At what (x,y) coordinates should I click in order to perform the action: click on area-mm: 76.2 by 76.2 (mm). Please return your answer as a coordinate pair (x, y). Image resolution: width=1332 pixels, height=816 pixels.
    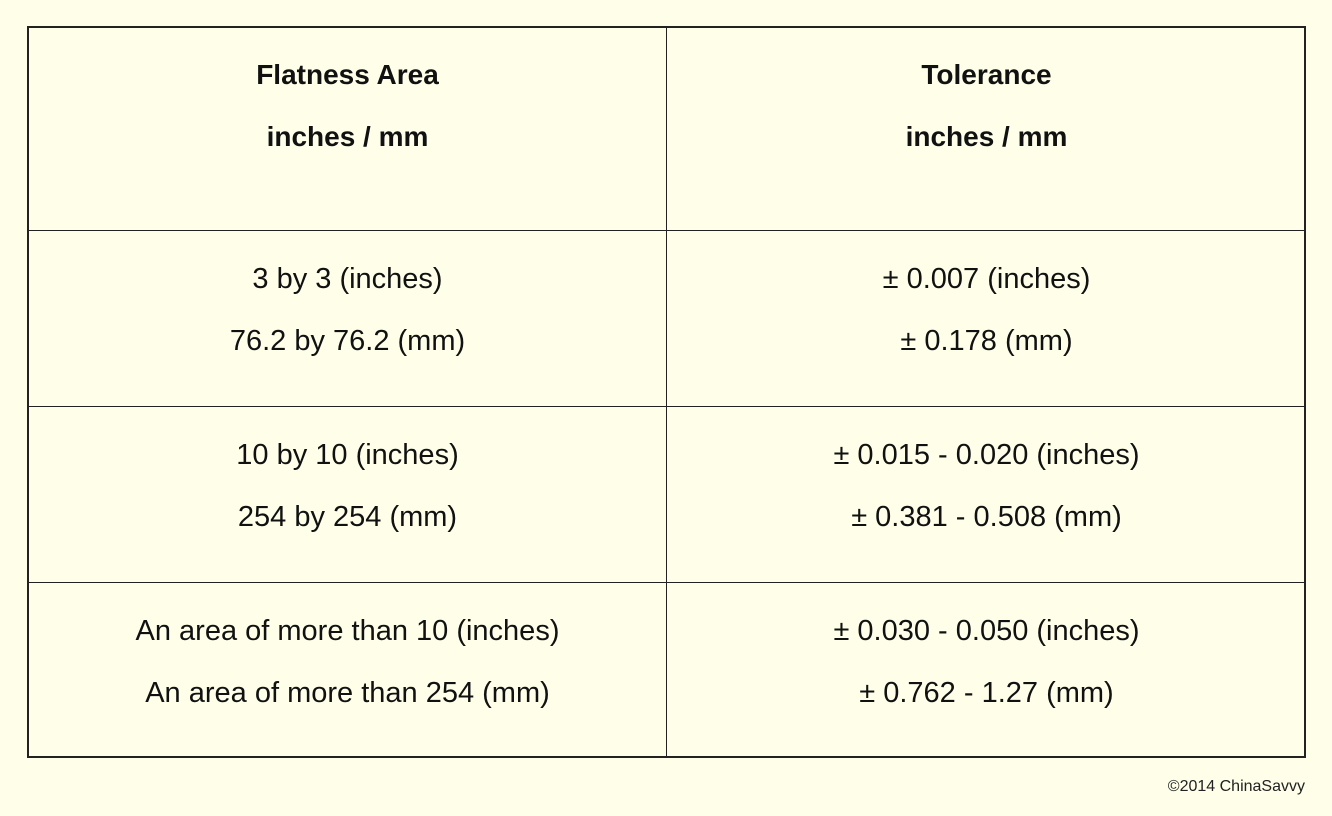
    Looking at the image, I should click on (347, 341).